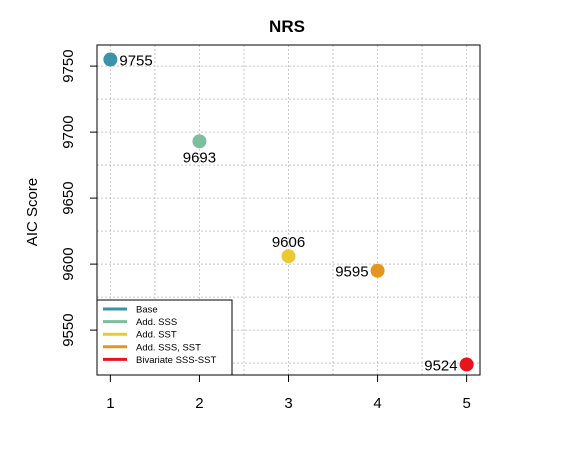 This screenshot has width=568, height=472. What do you see at coordinates (199, 157) in the screenshot?
I see `data-label: 9693` at bounding box center [199, 157].